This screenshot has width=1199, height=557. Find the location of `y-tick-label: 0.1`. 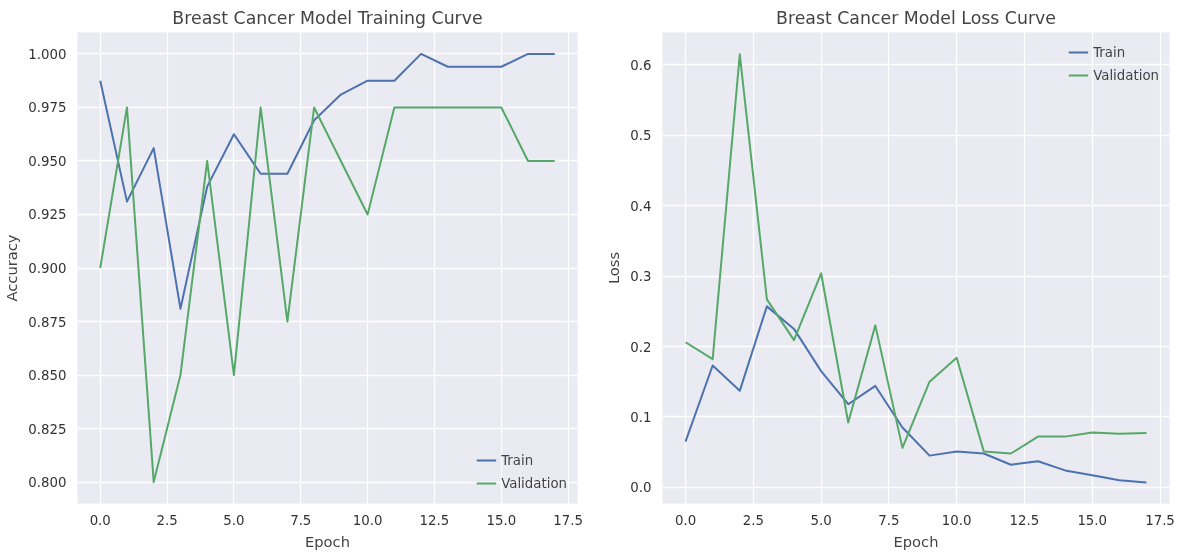

y-tick-label: 0.1 is located at coordinates (641, 417).